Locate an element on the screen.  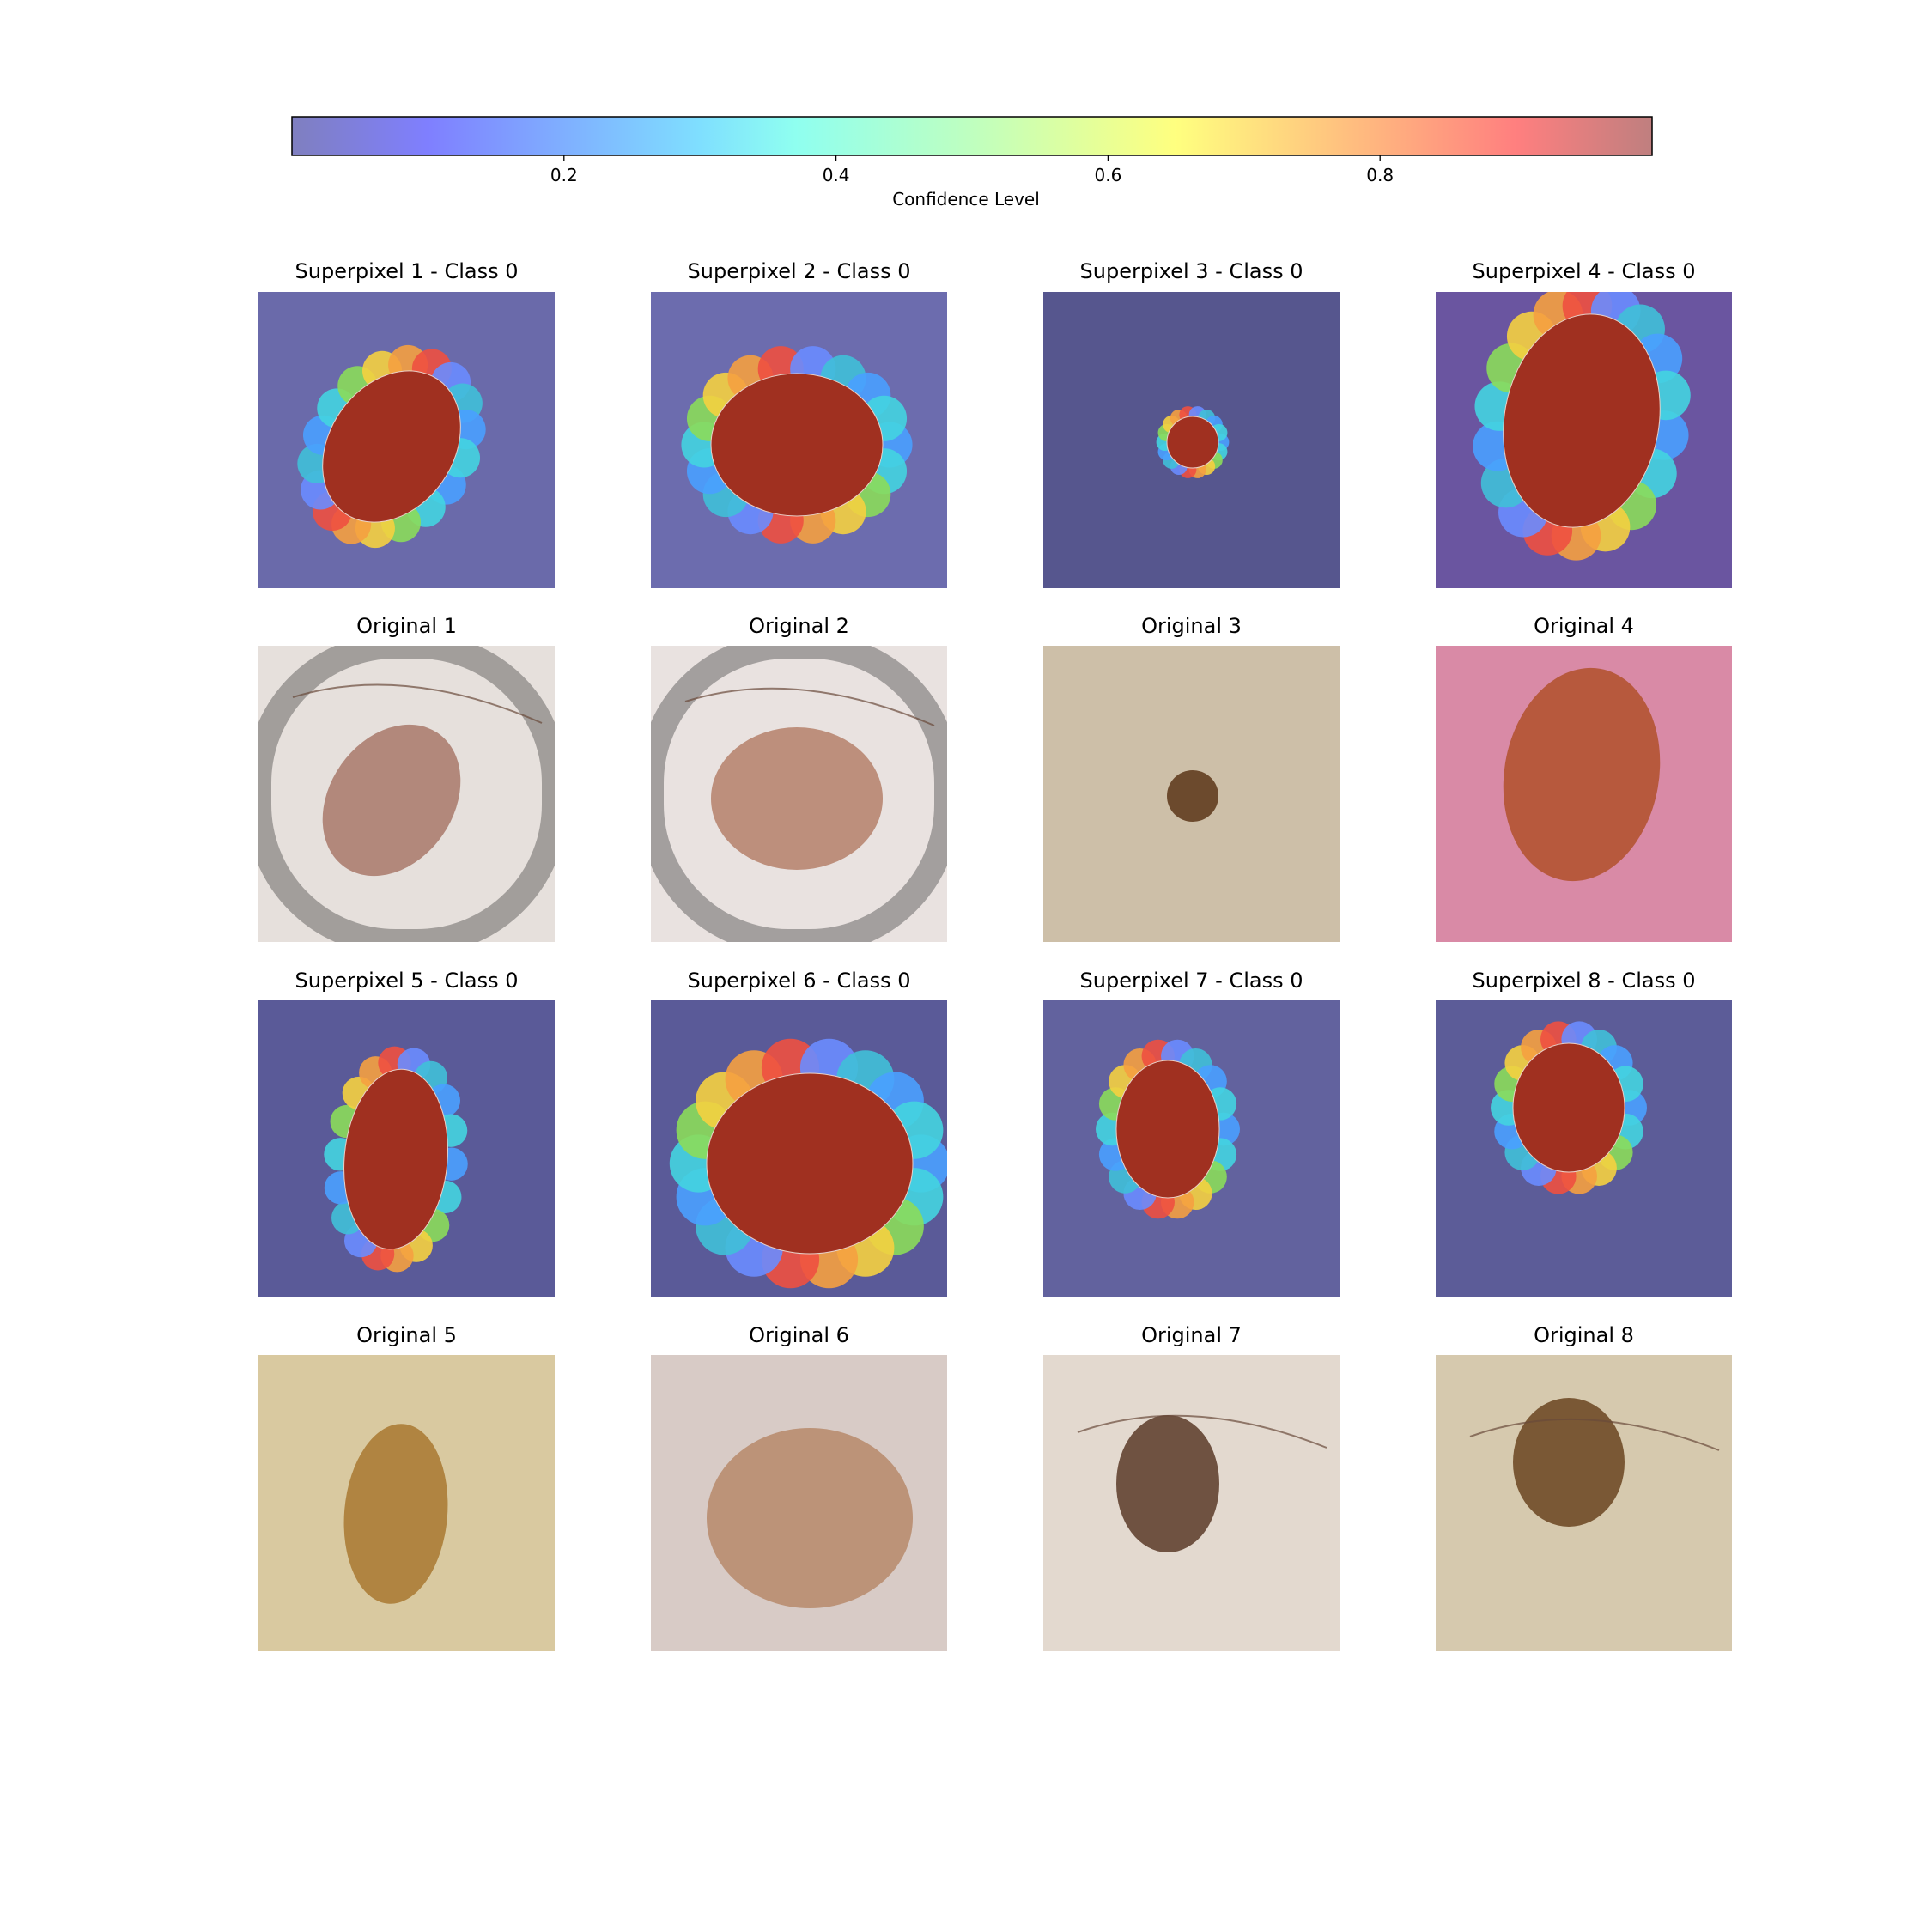
superpixel-panel-title: Superpixel 1 - Class 0 is located at coordinates (407, 271).